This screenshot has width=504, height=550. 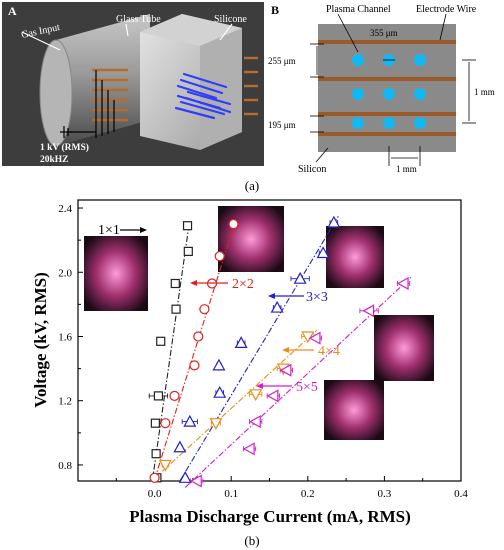 What do you see at coordinates (446, 9) in the screenshot?
I see `label-electrode-wire: Electrode Wire` at bounding box center [446, 9].